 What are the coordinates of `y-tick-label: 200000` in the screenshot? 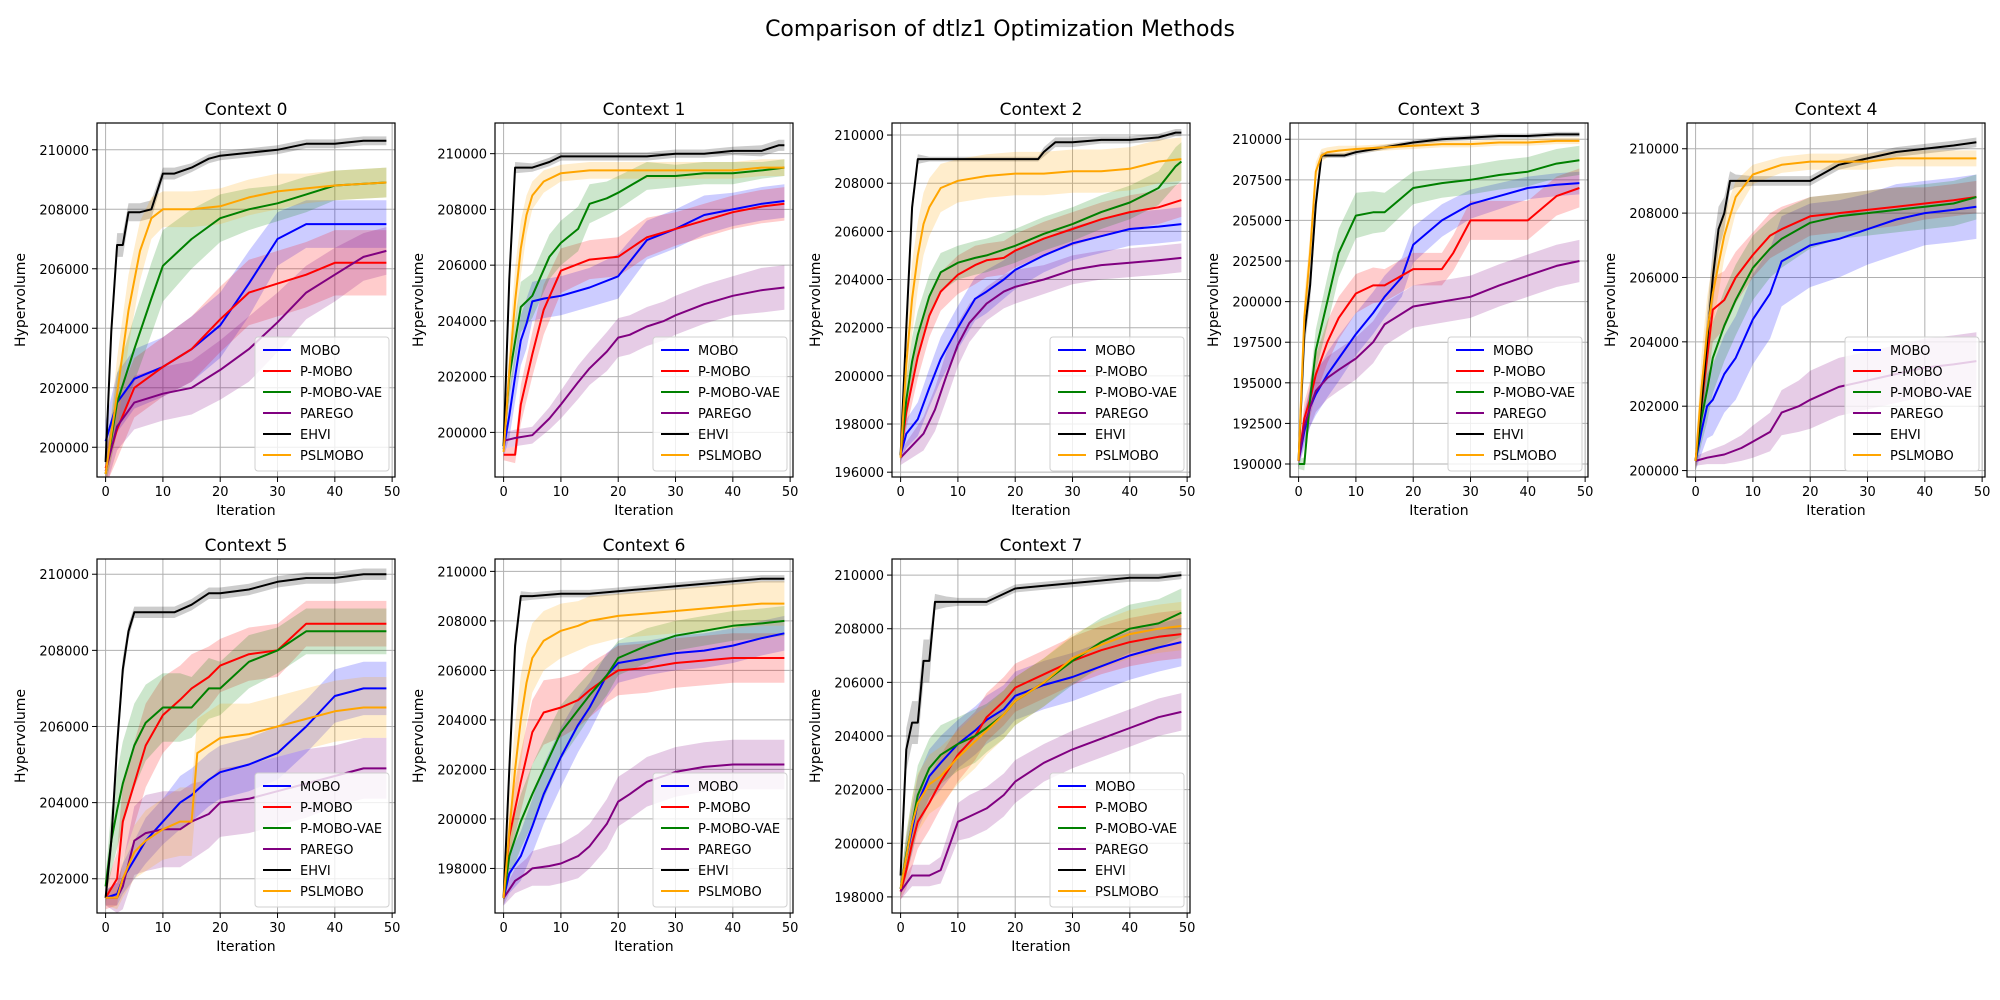 It's located at (1257, 303).